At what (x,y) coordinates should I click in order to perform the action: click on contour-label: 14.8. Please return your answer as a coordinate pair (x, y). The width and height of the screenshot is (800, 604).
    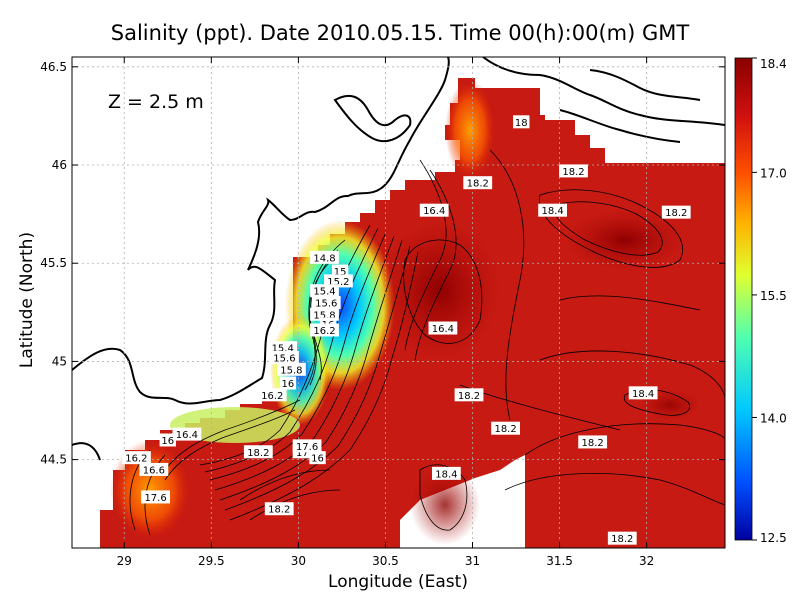
    Looking at the image, I should click on (324, 257).